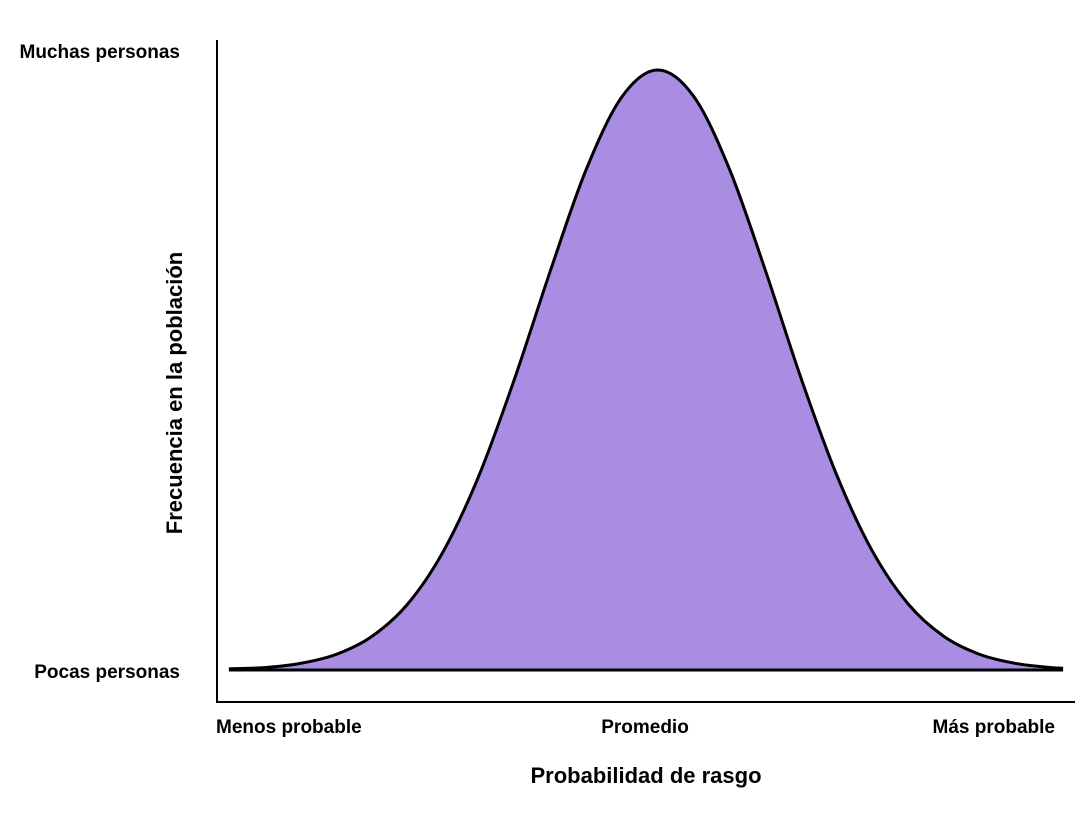 The image size is (1081, 816). Describe the element at coordinates (645, 775) in the screenshot. I see `x-axis-title: Probabilidad de rasgo` at that location.